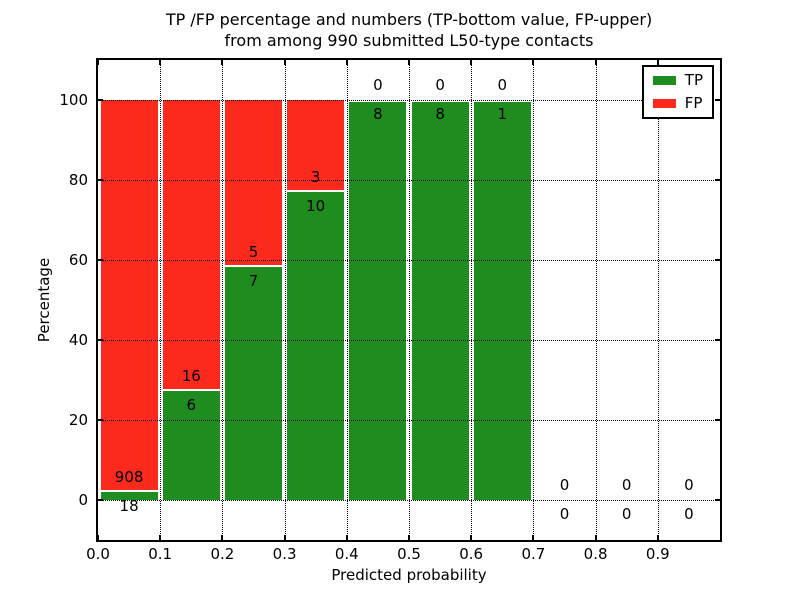 The image size is (800, 600). Describe the element at coordinates (721, 300) in the screenshot. I see `plot-border-right` at that location.